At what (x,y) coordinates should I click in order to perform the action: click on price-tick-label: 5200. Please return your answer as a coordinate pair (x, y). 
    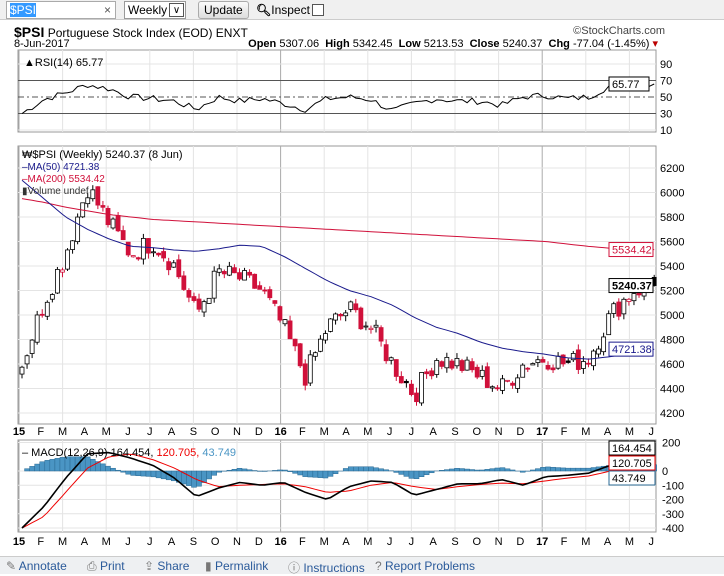
    Looking at the image, I should click on (672, 292).